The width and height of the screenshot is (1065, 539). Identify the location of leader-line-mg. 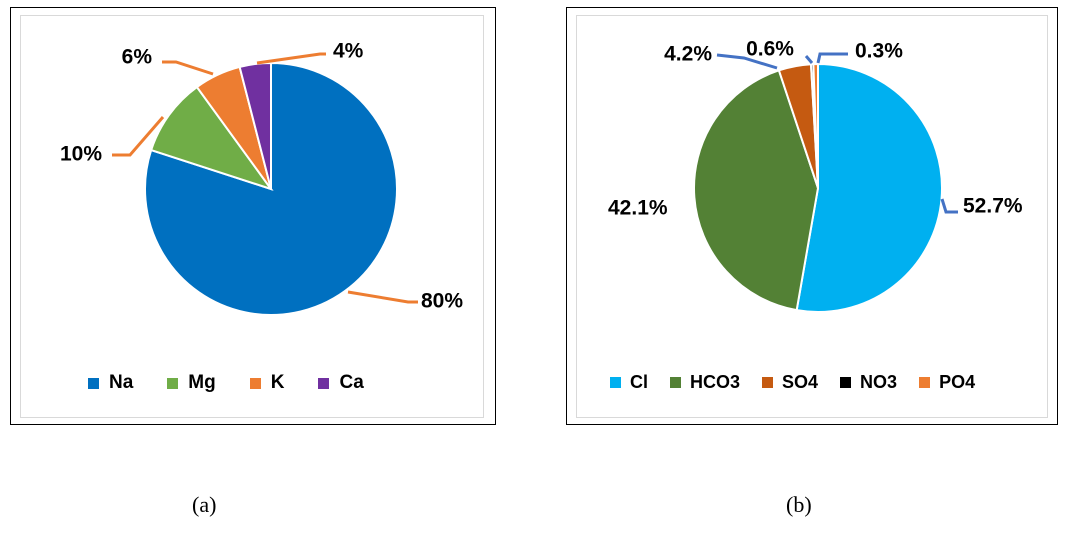
(138, 136).